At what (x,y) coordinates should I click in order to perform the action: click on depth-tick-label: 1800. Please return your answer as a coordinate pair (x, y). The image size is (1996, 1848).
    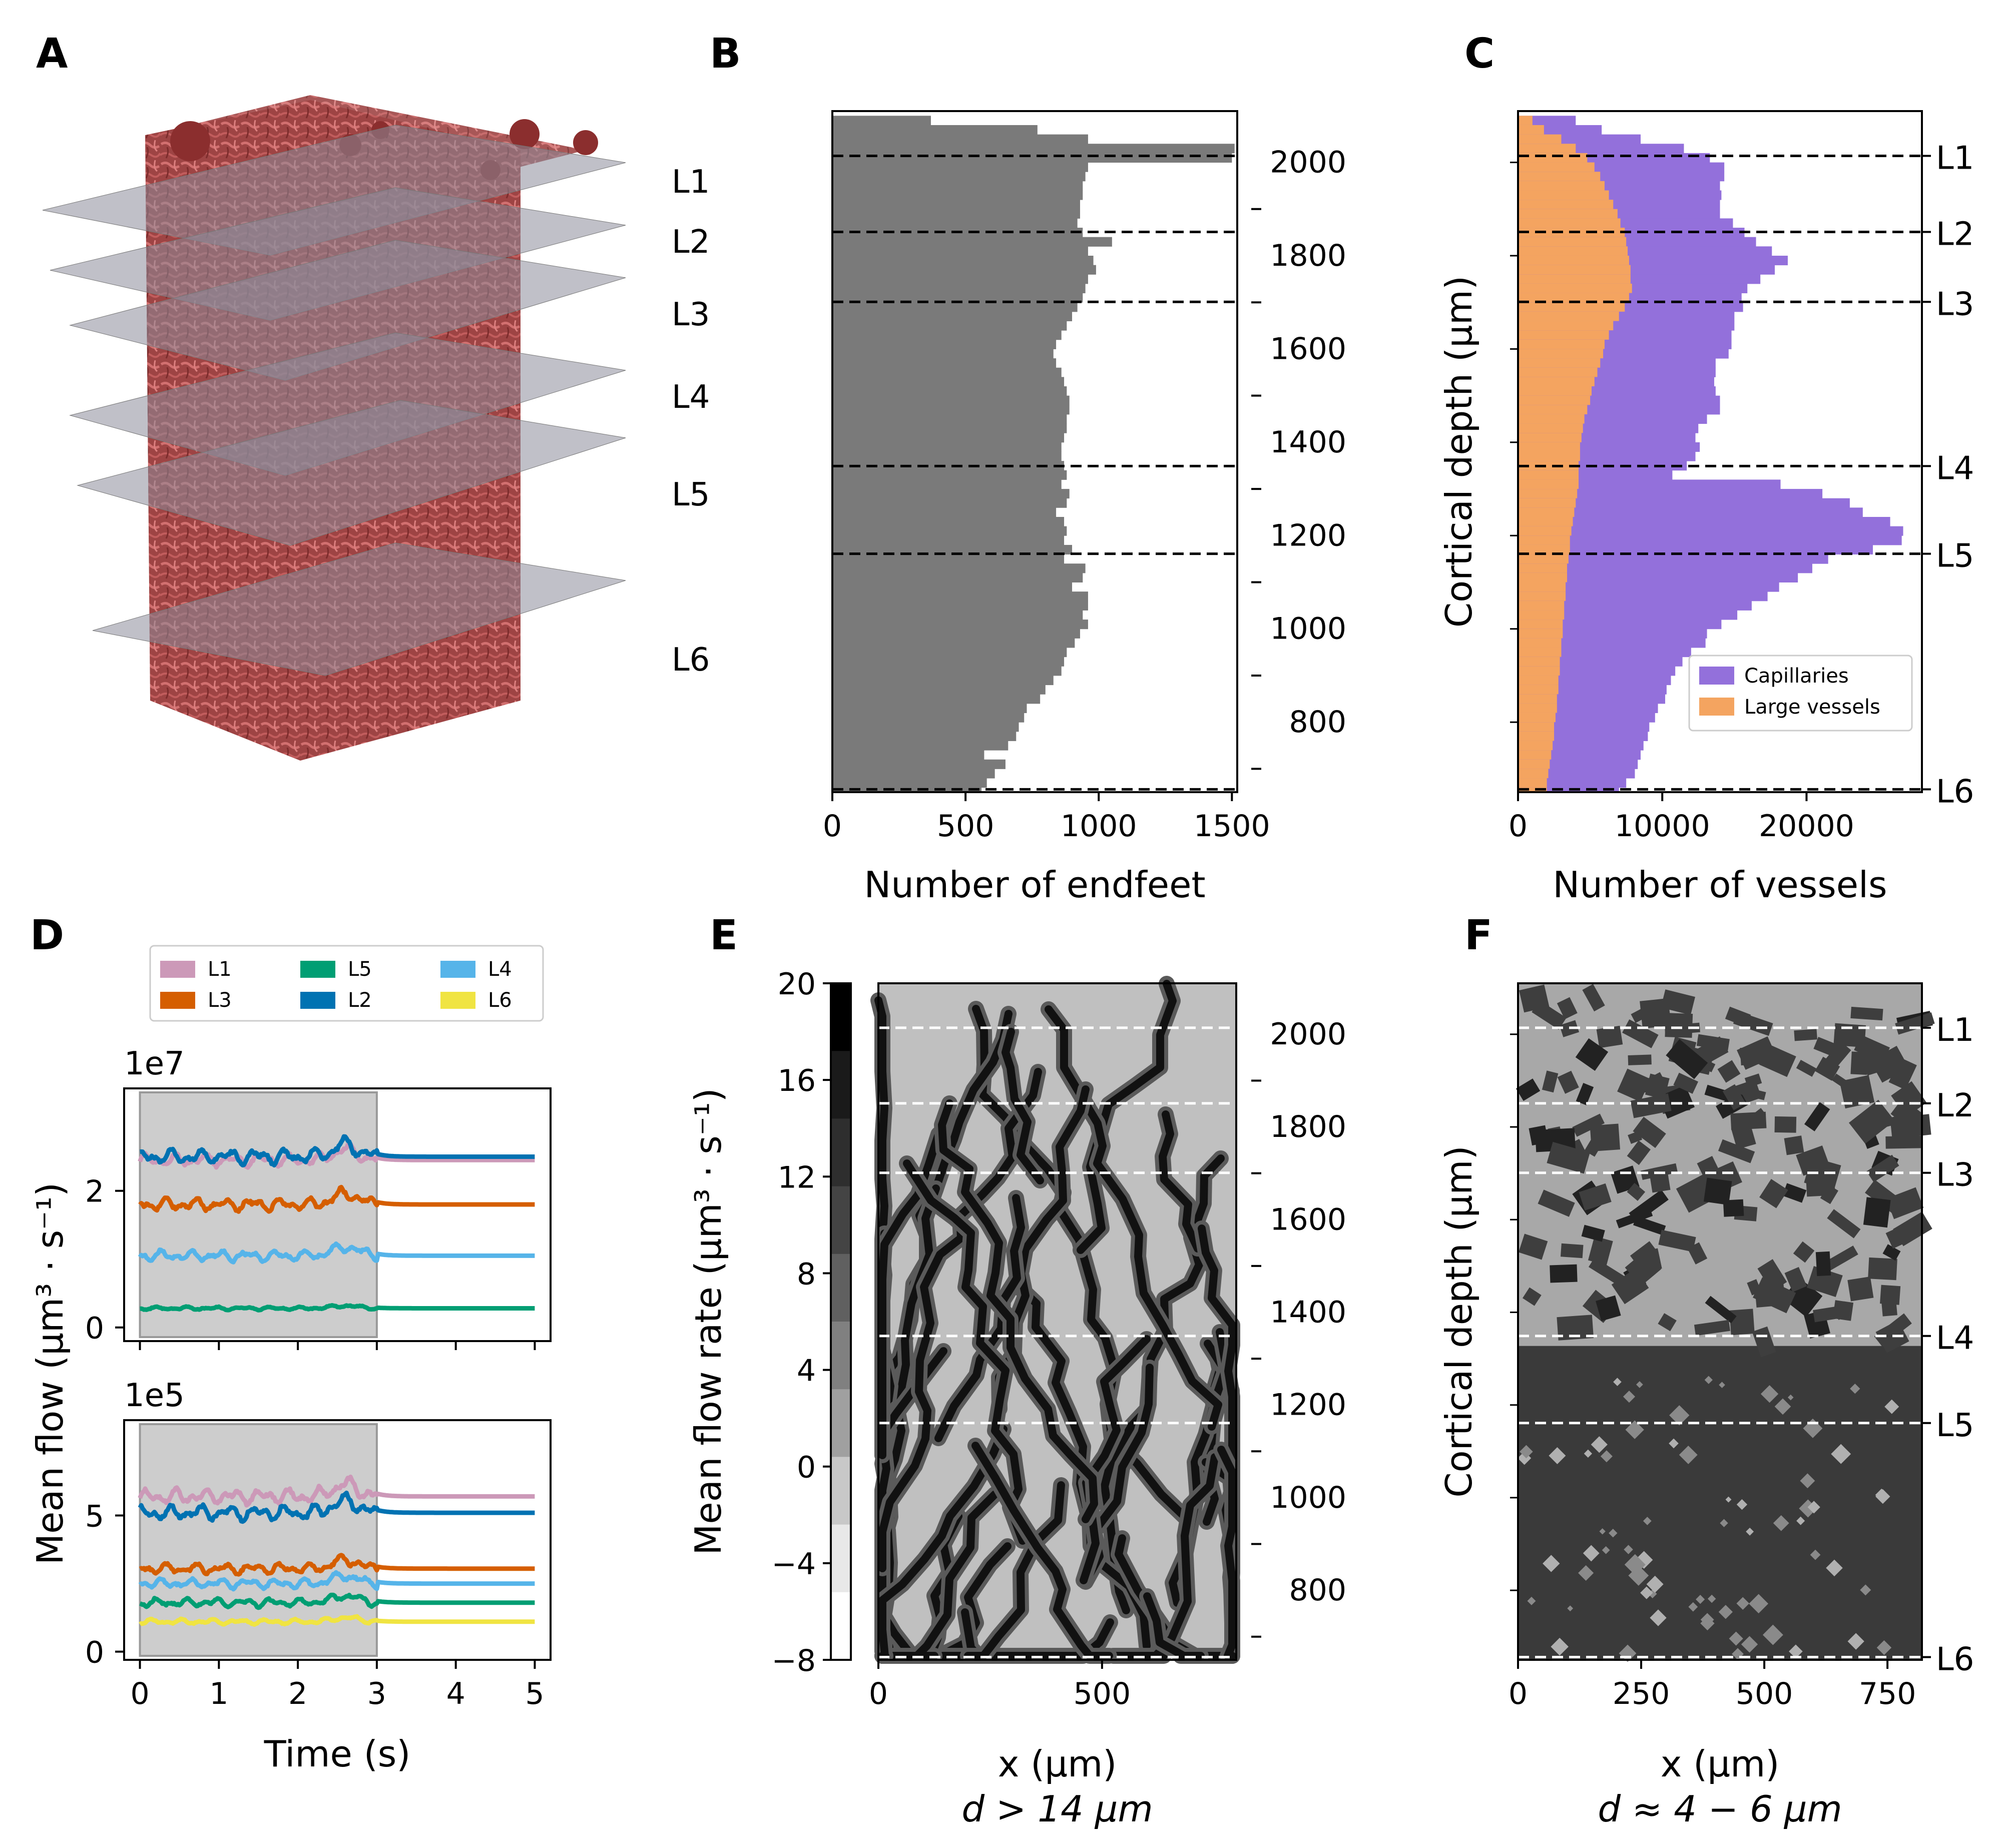
    Looking at the image, I should click on (1308, 1127).